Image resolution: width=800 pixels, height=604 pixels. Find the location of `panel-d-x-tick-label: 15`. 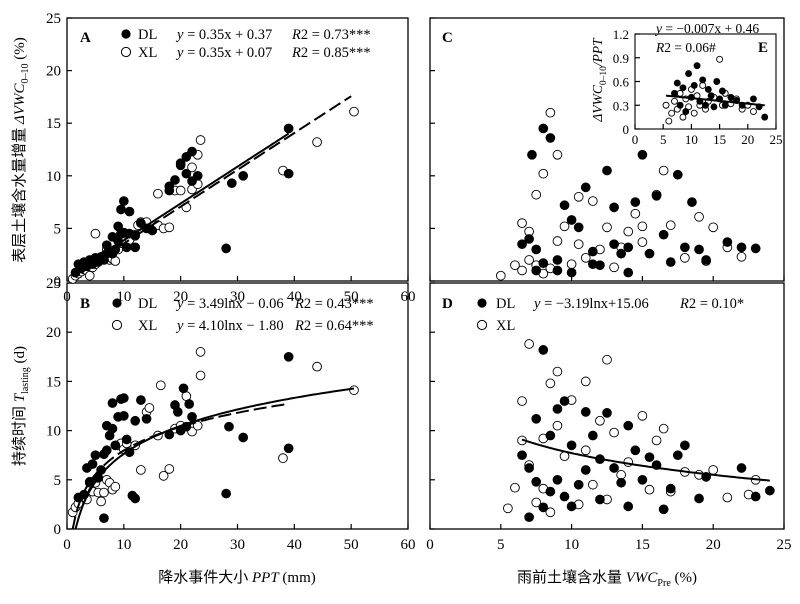

panel-d-x-tick-label: 15 is located at coordinates (642, 545).